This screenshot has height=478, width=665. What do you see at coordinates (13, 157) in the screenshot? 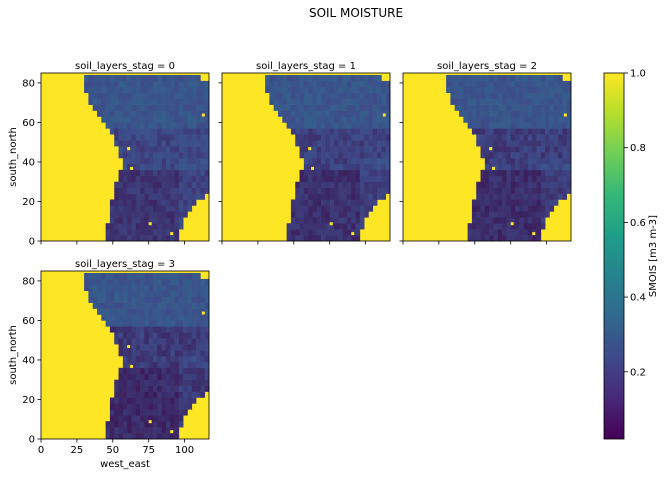
I see `y-axis-label: south_north` at bounding box center [13, 157].